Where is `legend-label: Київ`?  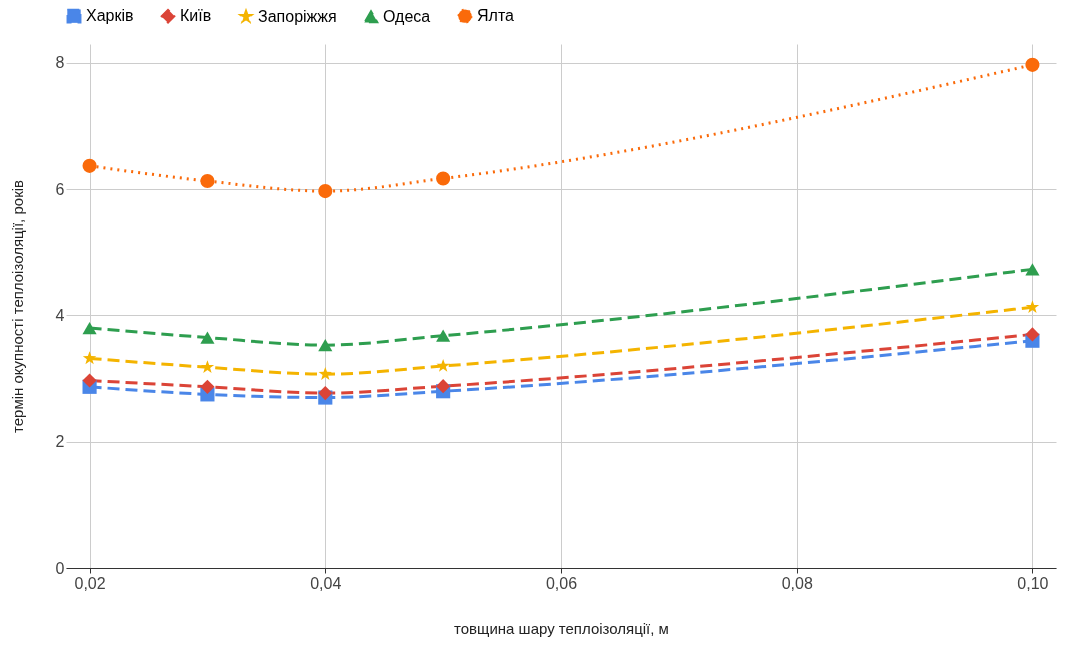 legend-label: Київ is located at coordinates (196, 16).